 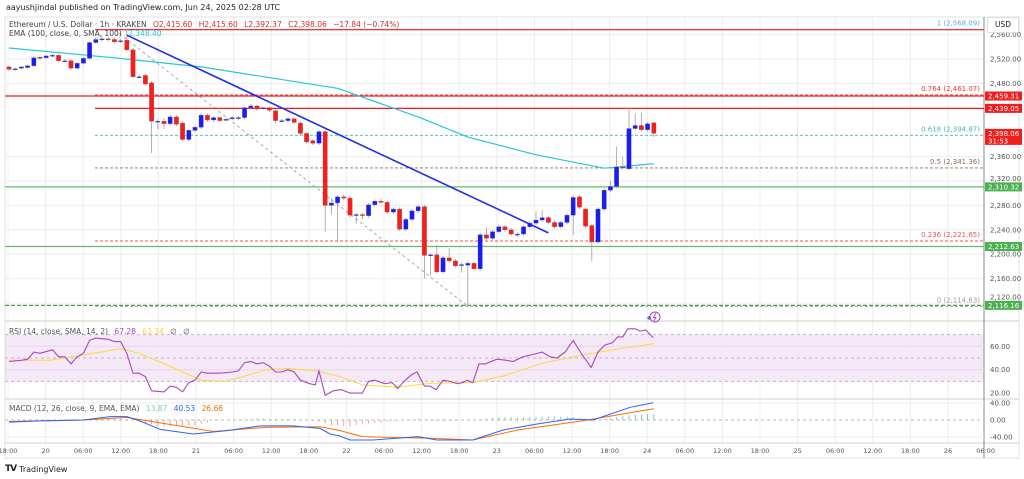 What do you see at coordinates (87, 33) in the screenshot?
I see `ema-legend: EMA (100, close, 0, SMA, 100) 2,348.40` at bounding box center [87, 33].